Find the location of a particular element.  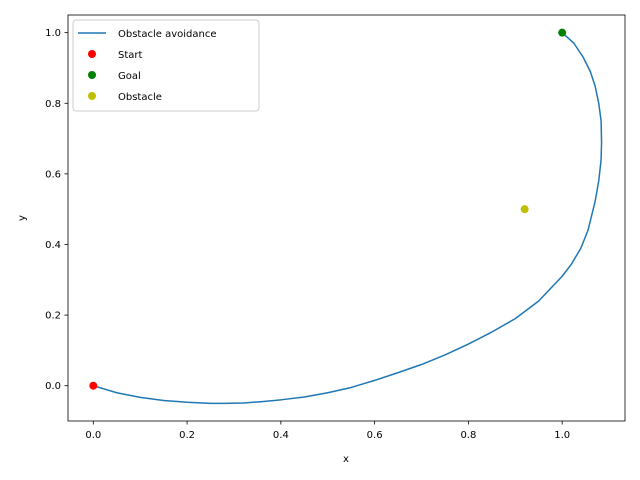

y-tick-label: 1.0 is located at coordinates (53, 33).